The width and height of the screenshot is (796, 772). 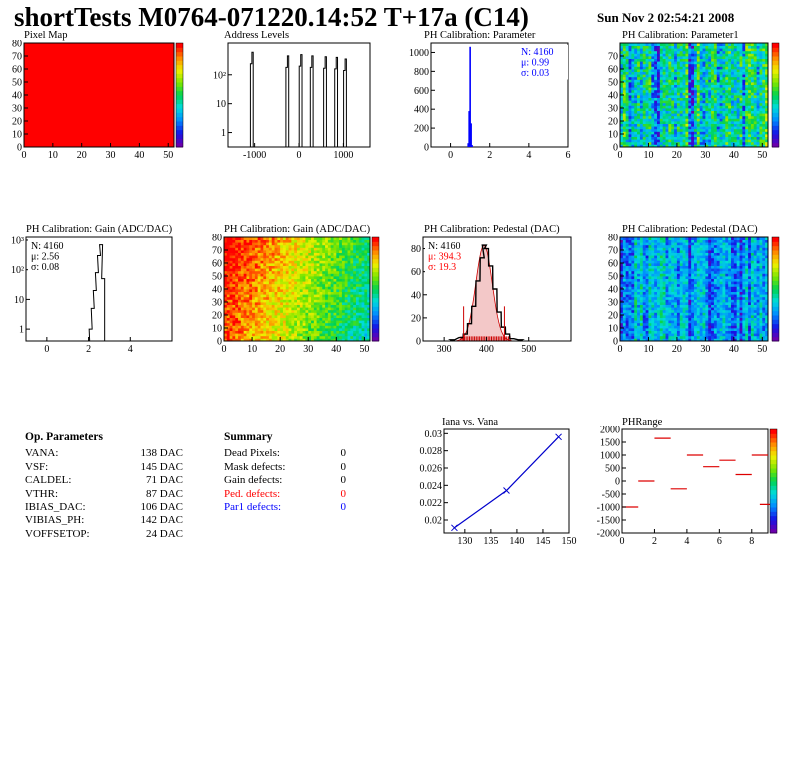 What do you see at coordinates (217, 316) in the screenshot?
I see `gain-map-ytick-label: 20` at bounding box center [217, 316].